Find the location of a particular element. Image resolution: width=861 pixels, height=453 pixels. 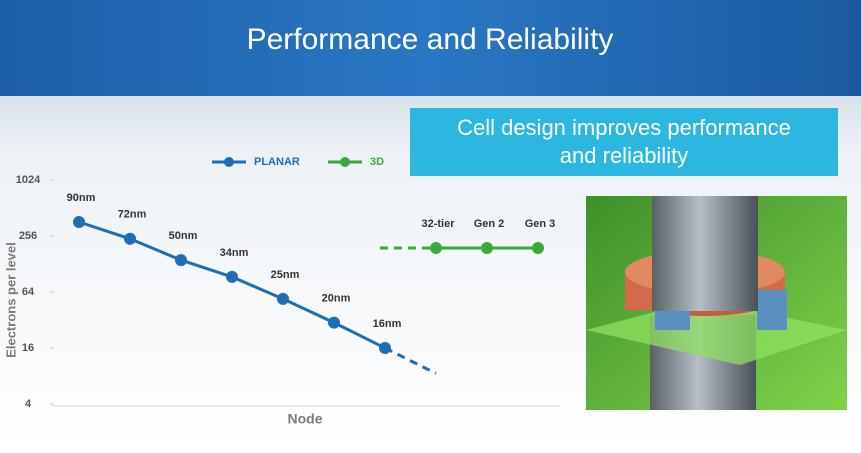

slide-title: Performance and Reliability is located at coordinates (430, 39).